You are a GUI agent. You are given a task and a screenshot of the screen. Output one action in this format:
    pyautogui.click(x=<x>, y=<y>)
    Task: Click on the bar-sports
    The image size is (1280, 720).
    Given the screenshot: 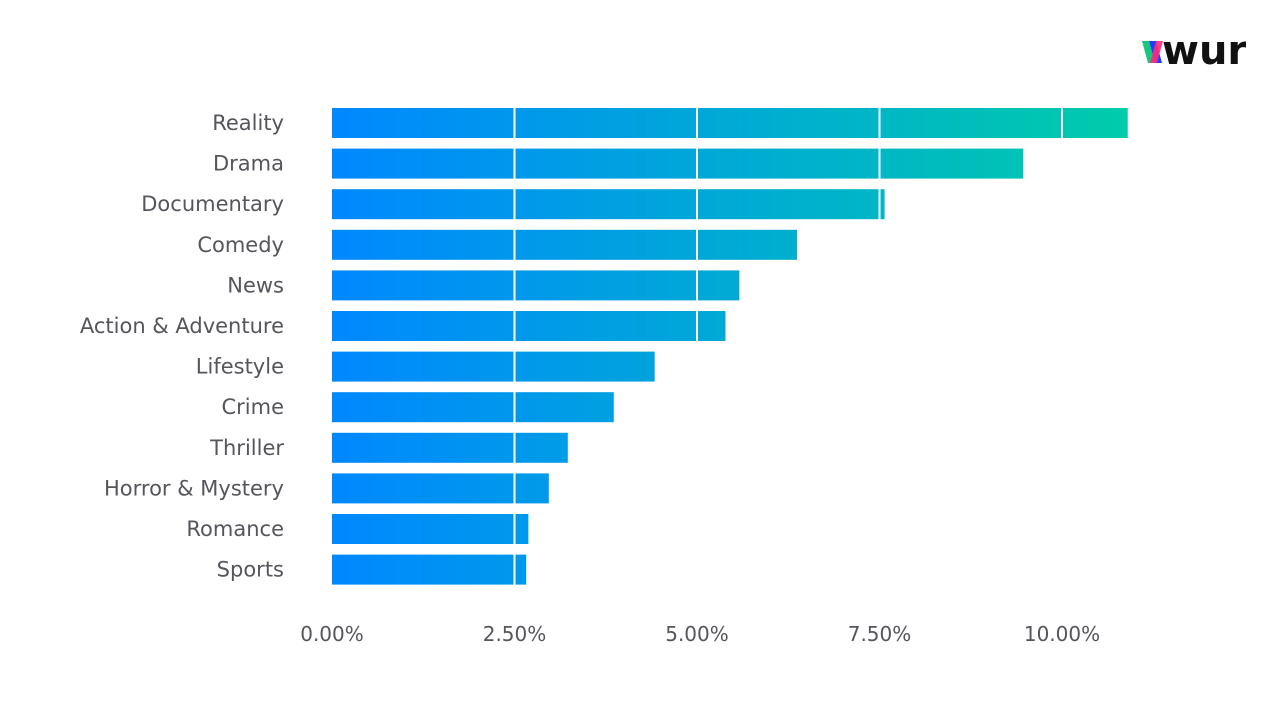 What is the action you would take?
    pyautogui.click(x=429, y=569)
    